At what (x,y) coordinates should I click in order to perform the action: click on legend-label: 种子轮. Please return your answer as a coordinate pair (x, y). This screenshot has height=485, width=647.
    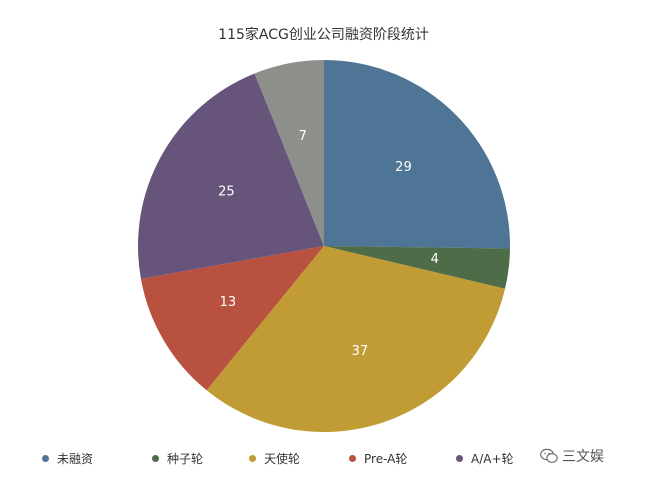
    Looking at the image, I should click on (185, 459).